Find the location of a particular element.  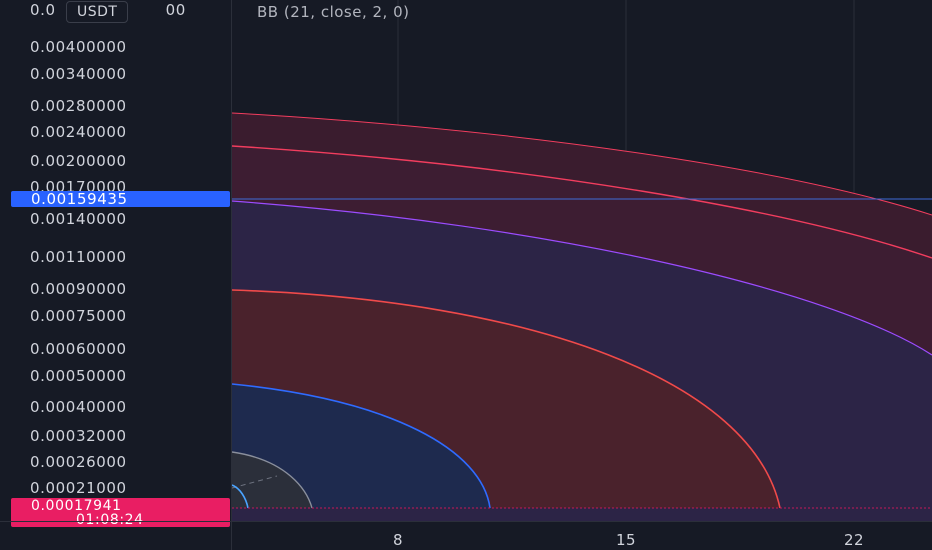

price-tick: 0.00060000 is located at coordinates (78, 349).